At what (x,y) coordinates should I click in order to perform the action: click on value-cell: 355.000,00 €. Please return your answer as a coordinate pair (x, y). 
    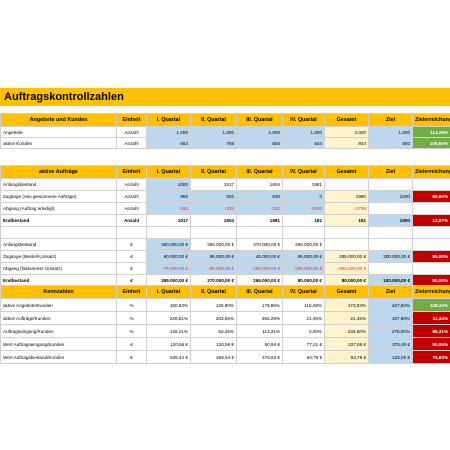
    Looking at the image, I should click on (213, 244).